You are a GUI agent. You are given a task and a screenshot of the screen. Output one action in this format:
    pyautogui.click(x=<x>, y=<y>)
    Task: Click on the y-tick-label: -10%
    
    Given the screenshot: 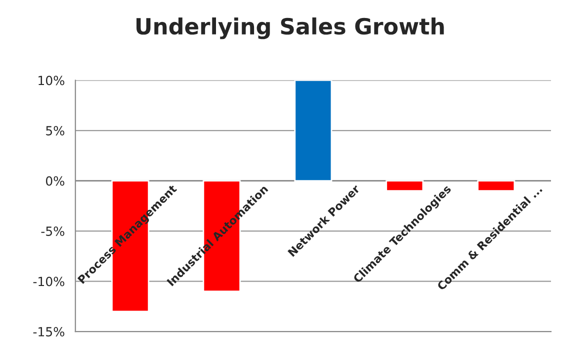 What is the action you would take?
    pyautogui.click(x=48, y=281)
    